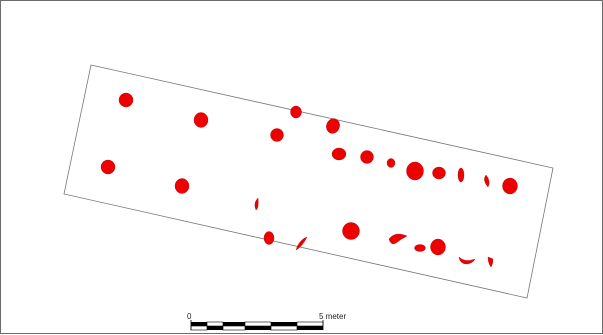 The image size is (603, 335). I want to click on scale-bar: 0 5 meter, so click(266, 321).